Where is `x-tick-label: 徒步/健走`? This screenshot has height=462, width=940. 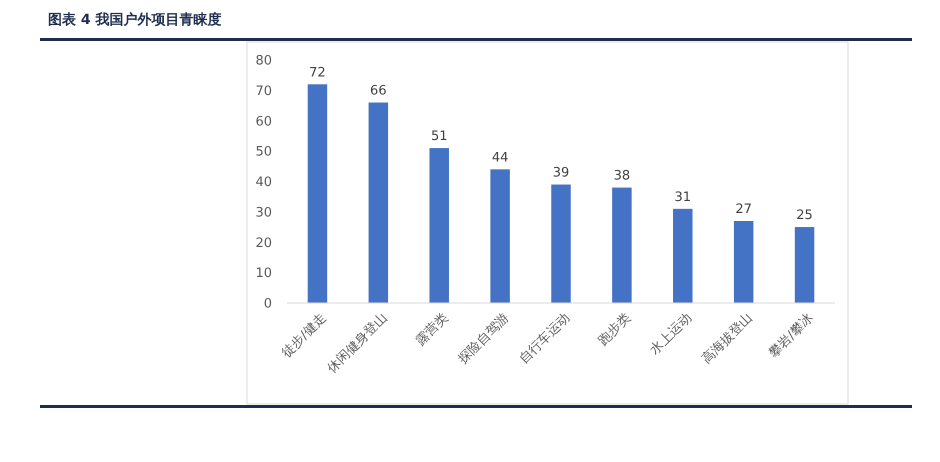 x-tick-label: 徒步/健走 is located at coordinates (304, 335).